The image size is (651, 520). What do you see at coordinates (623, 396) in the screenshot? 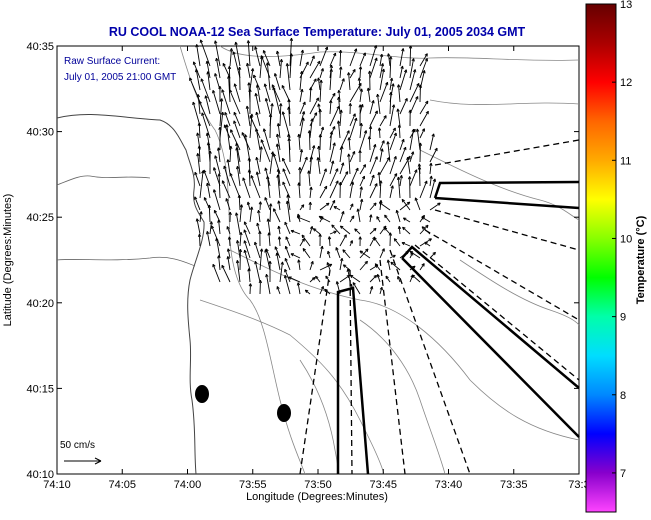
I see `colorbar-tick-label: 8` at bounding box center [623, 396].